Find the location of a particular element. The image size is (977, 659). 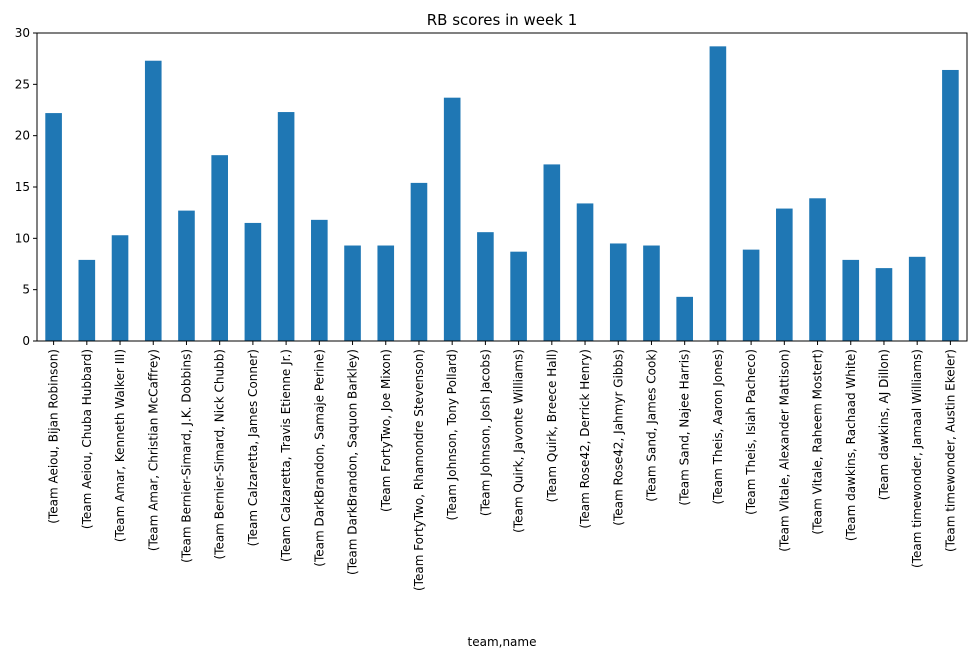

x-tick-label: (Team Calzaretta, James Conner) is located at coordinates (253, 447).